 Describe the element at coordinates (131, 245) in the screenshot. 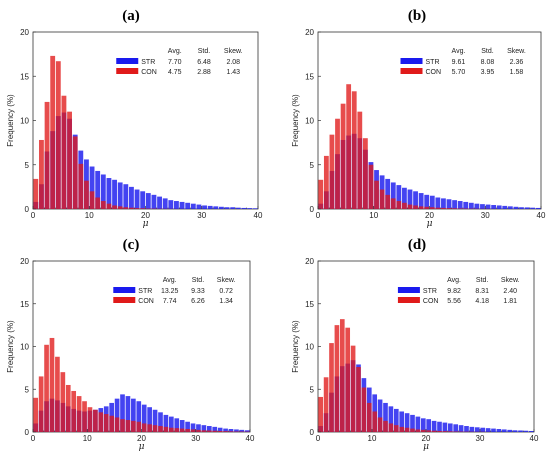

I see `panel-letter: (c)` at that location.